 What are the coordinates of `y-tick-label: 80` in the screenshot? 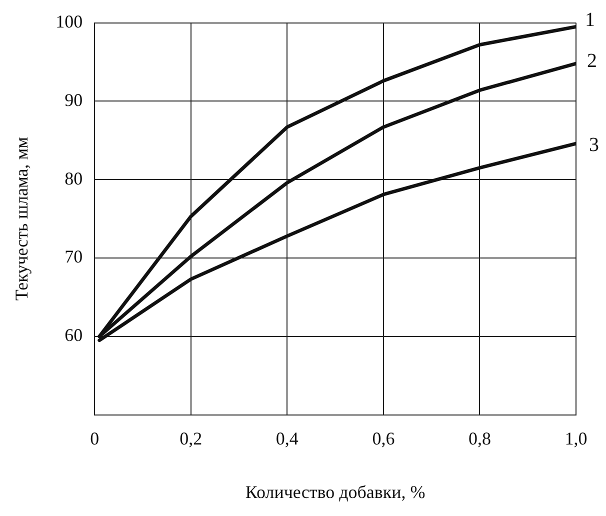 It's located at (73, 178).